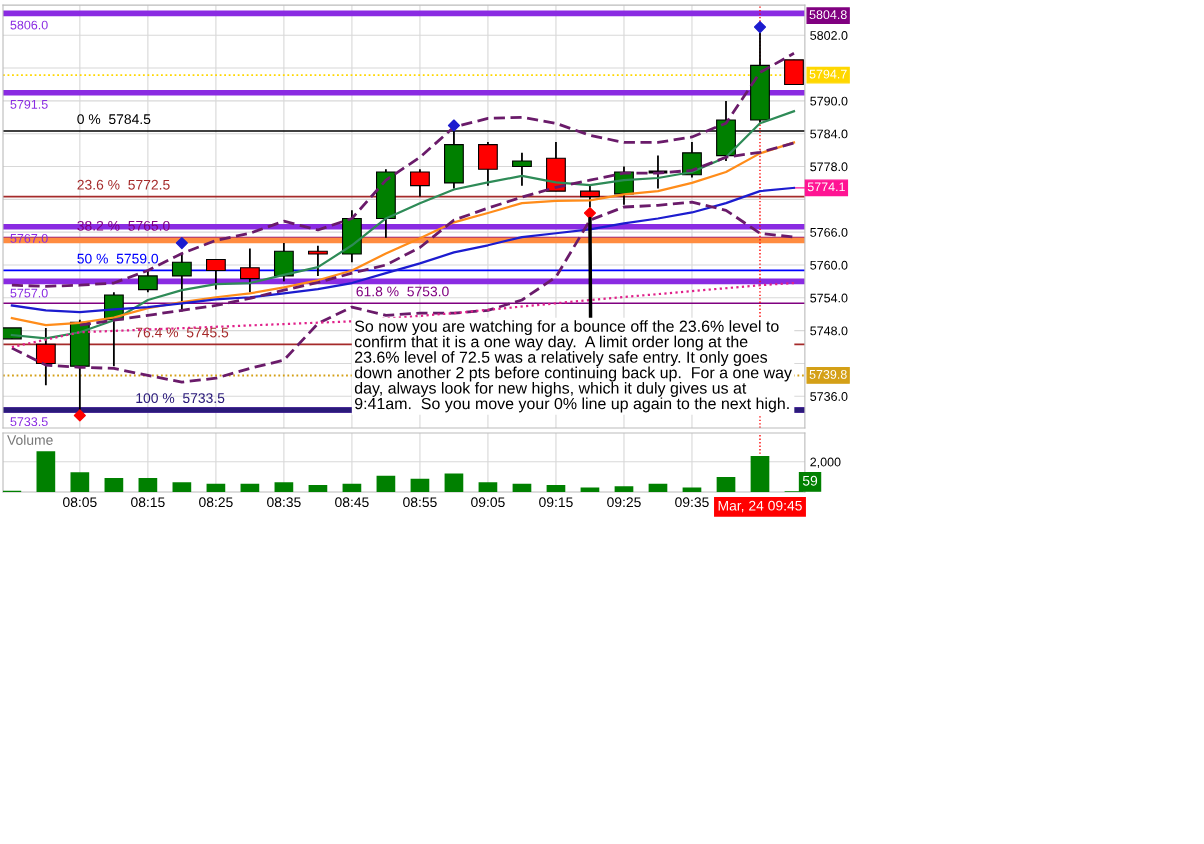  Describe the element at coordinates (829, 298) in the screenshot. I see `y-tick-label: 5754.0` at that location.